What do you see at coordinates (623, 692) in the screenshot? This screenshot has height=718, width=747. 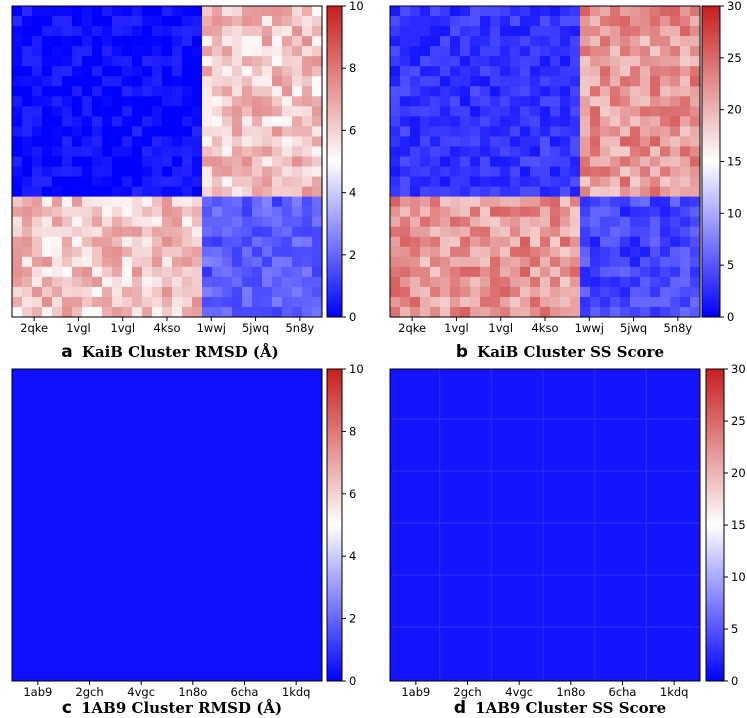 I see `x-tick-label: 6cha` at bounding box center [623, 692].